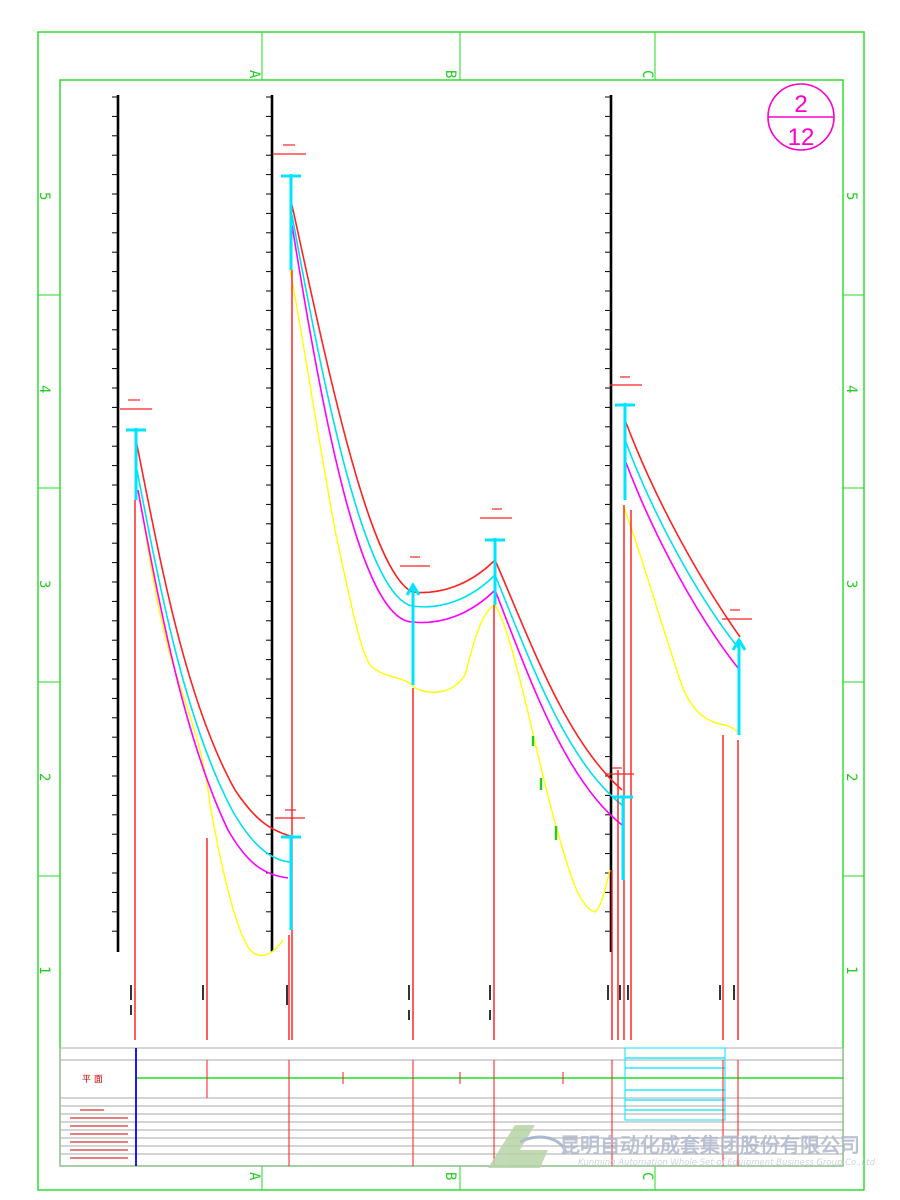 The height and width of the screenshot is (1200, 900). I want to click on sheet-number-marker: 2 12, so click(801, 117).